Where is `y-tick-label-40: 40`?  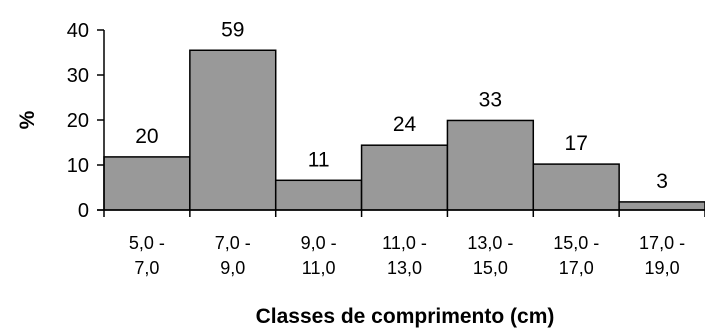 y-tick-label-40: 40 is located at coordinates (78, 31).